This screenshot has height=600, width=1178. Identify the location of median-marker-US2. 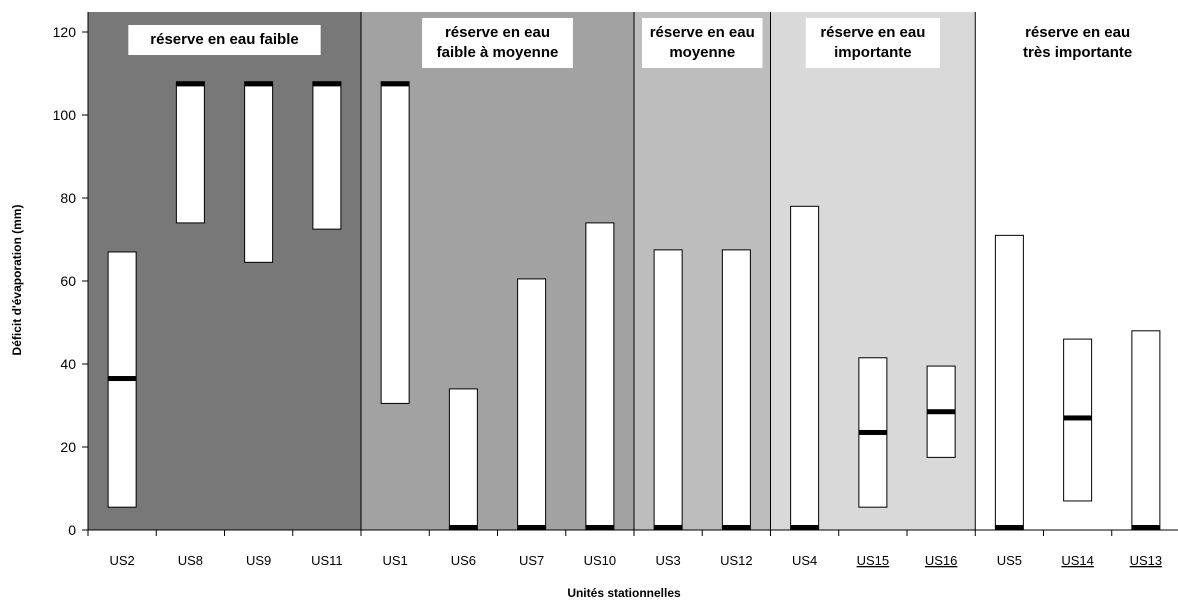
(122, 379).